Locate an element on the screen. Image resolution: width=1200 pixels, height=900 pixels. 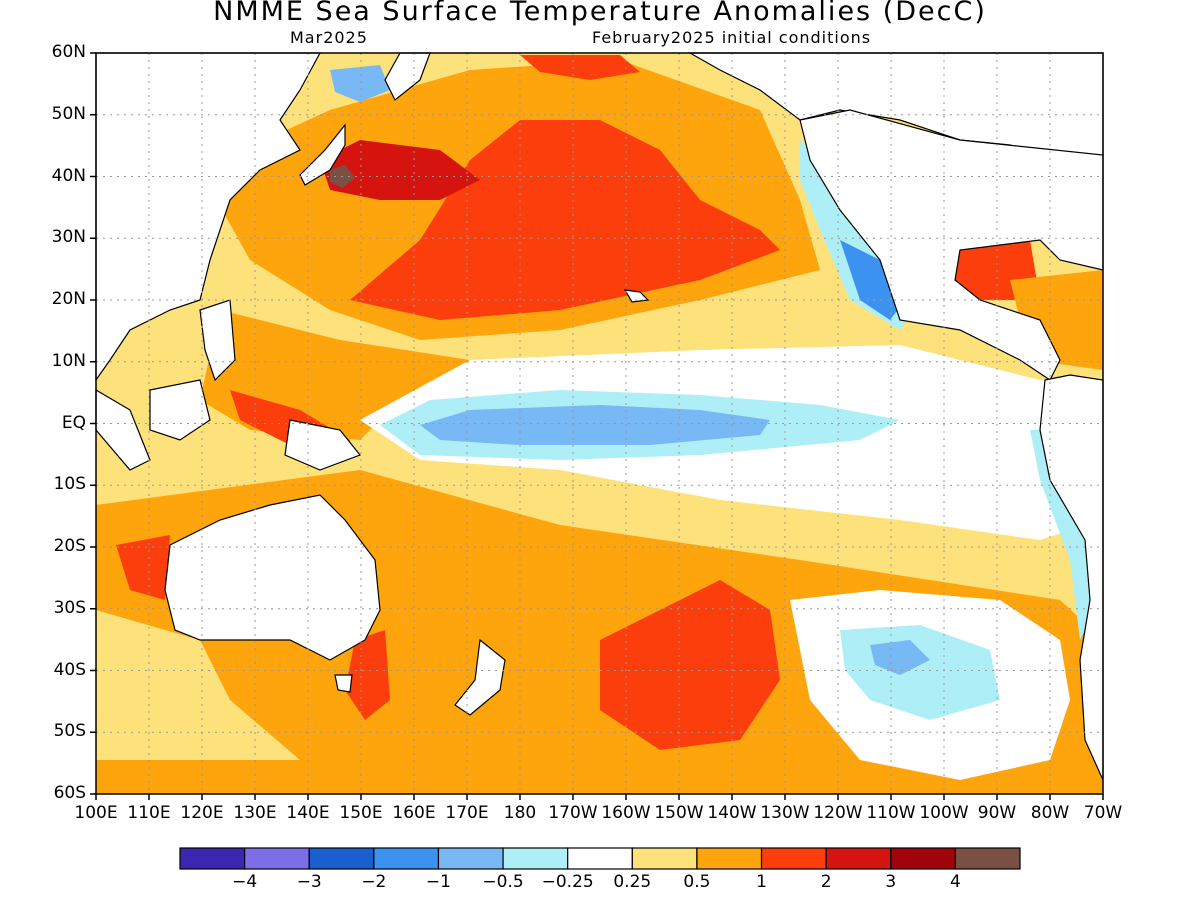
colorbar-label: 4 is located at coordinates (955, 882).